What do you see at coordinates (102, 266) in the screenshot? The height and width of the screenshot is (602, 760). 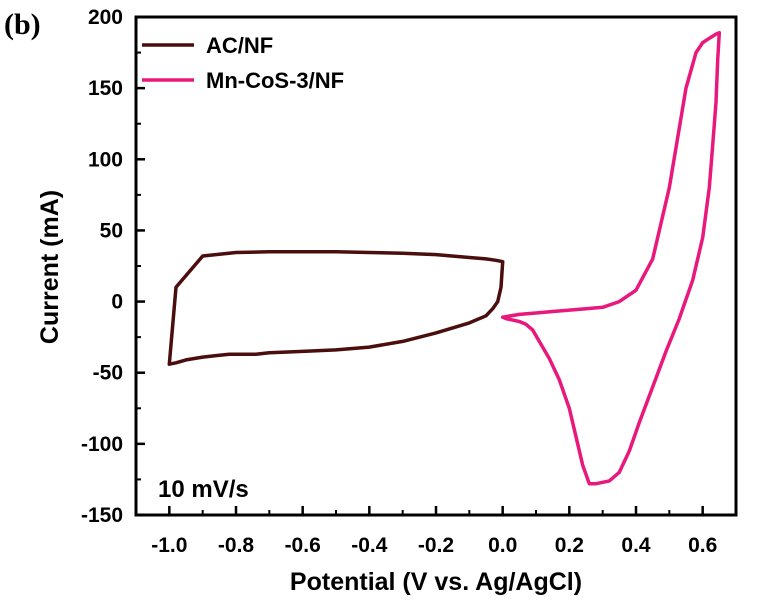 I see `y-axis-tick-labels: 200 150 100 50 0 -50 -100 -150` at bounding box center [102, 266].